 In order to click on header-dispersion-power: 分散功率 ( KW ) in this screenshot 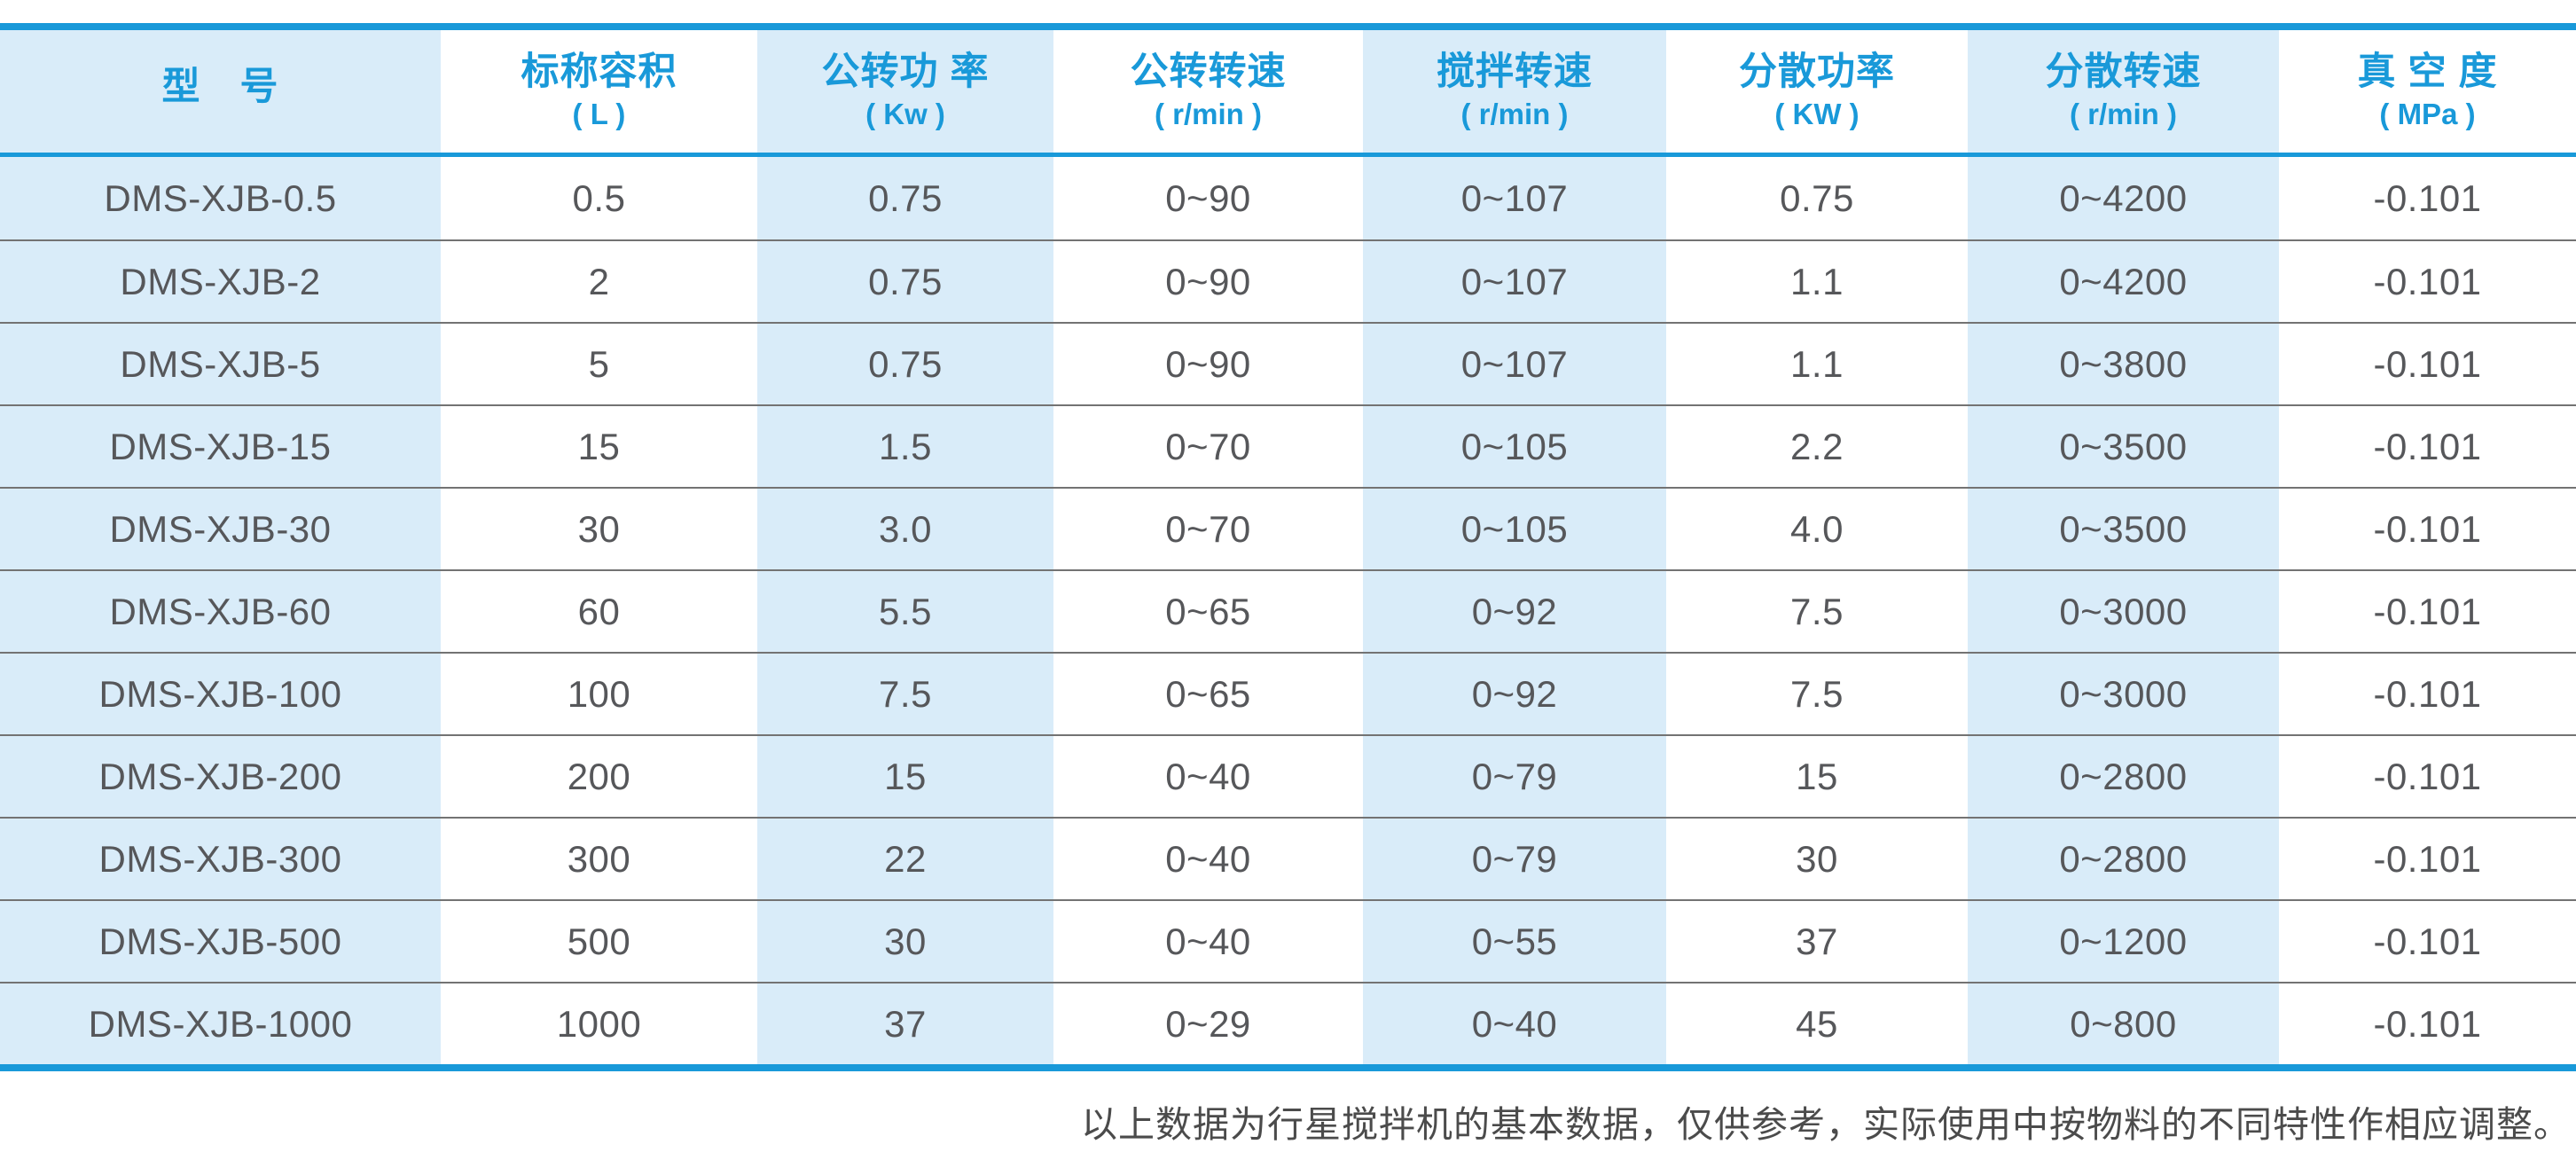, I will do `click(1817, 91)`.